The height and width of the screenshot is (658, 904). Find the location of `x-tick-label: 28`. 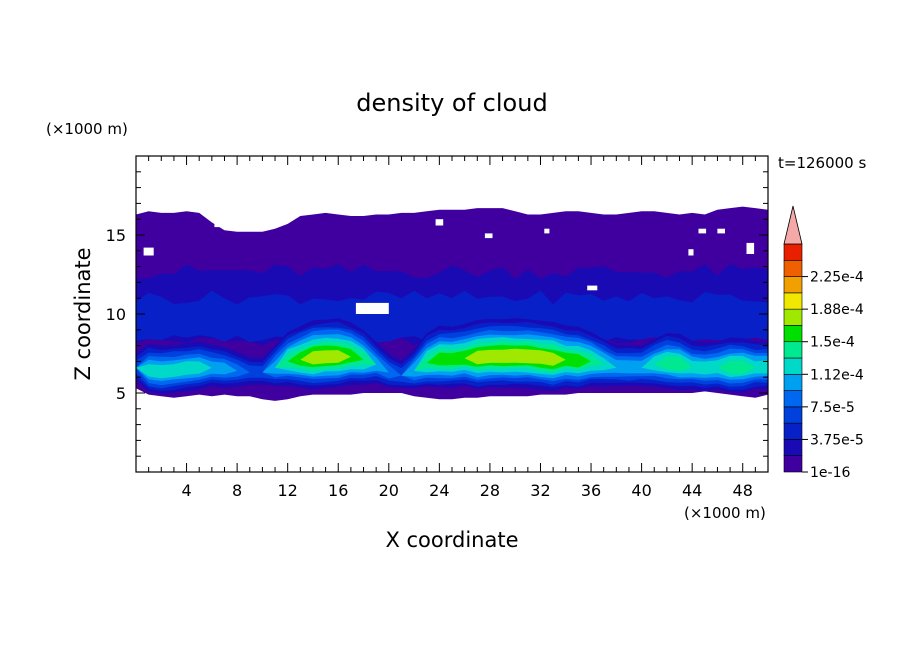

x-tick-label: 28 is located at coordinates (490, 490).